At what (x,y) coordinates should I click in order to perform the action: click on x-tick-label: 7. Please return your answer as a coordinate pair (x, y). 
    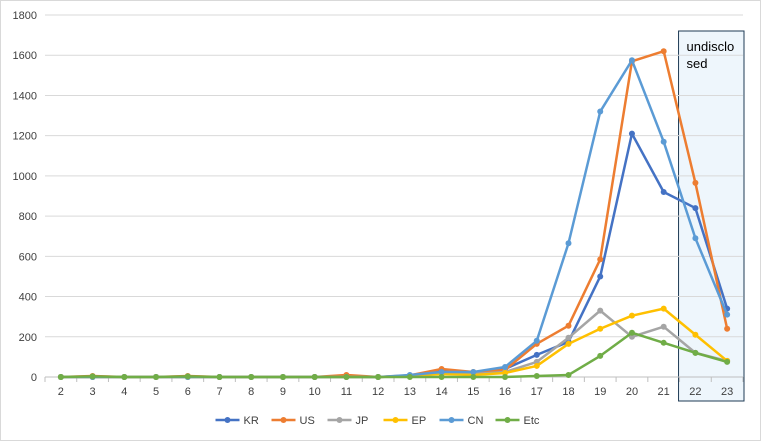
    Looking at the image, I should click on (219, 392).